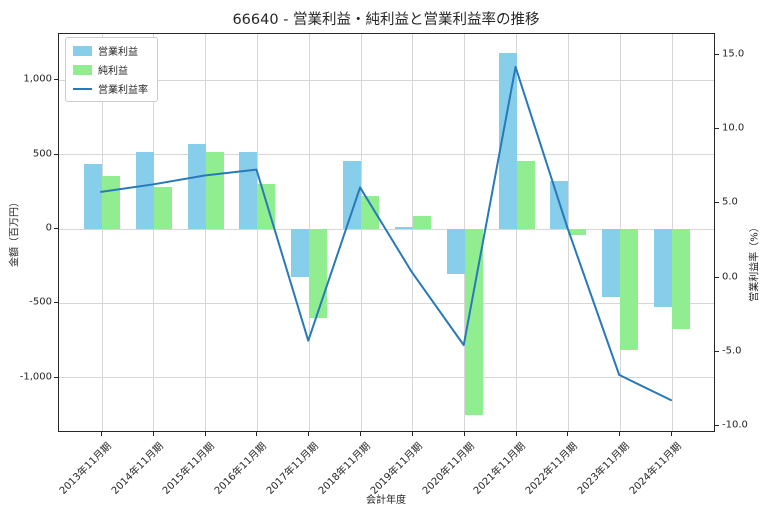 The image size is (768, 512). What do you see at coordinates (82, 69) in the screenshot?
I see `net-profit-swatch` at bounding box center [82, 69].